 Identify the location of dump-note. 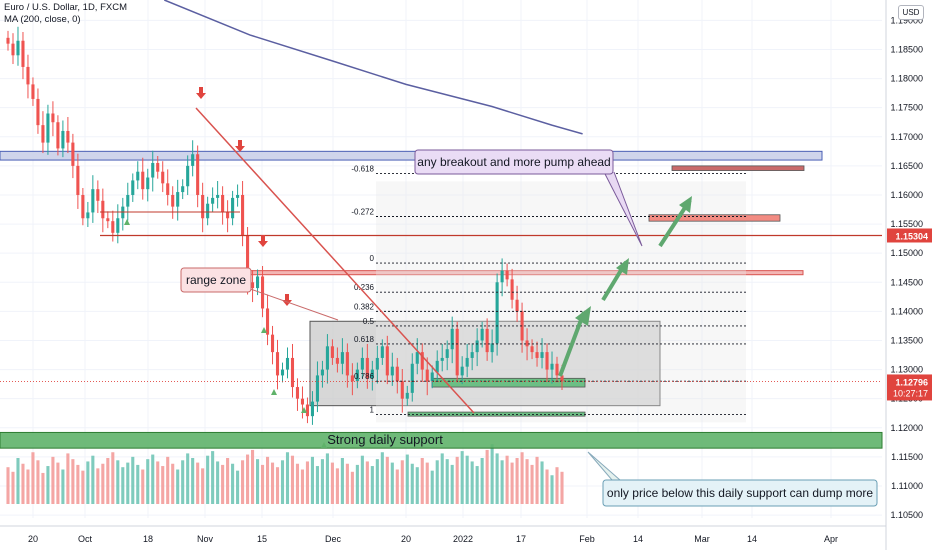
(740, 493).